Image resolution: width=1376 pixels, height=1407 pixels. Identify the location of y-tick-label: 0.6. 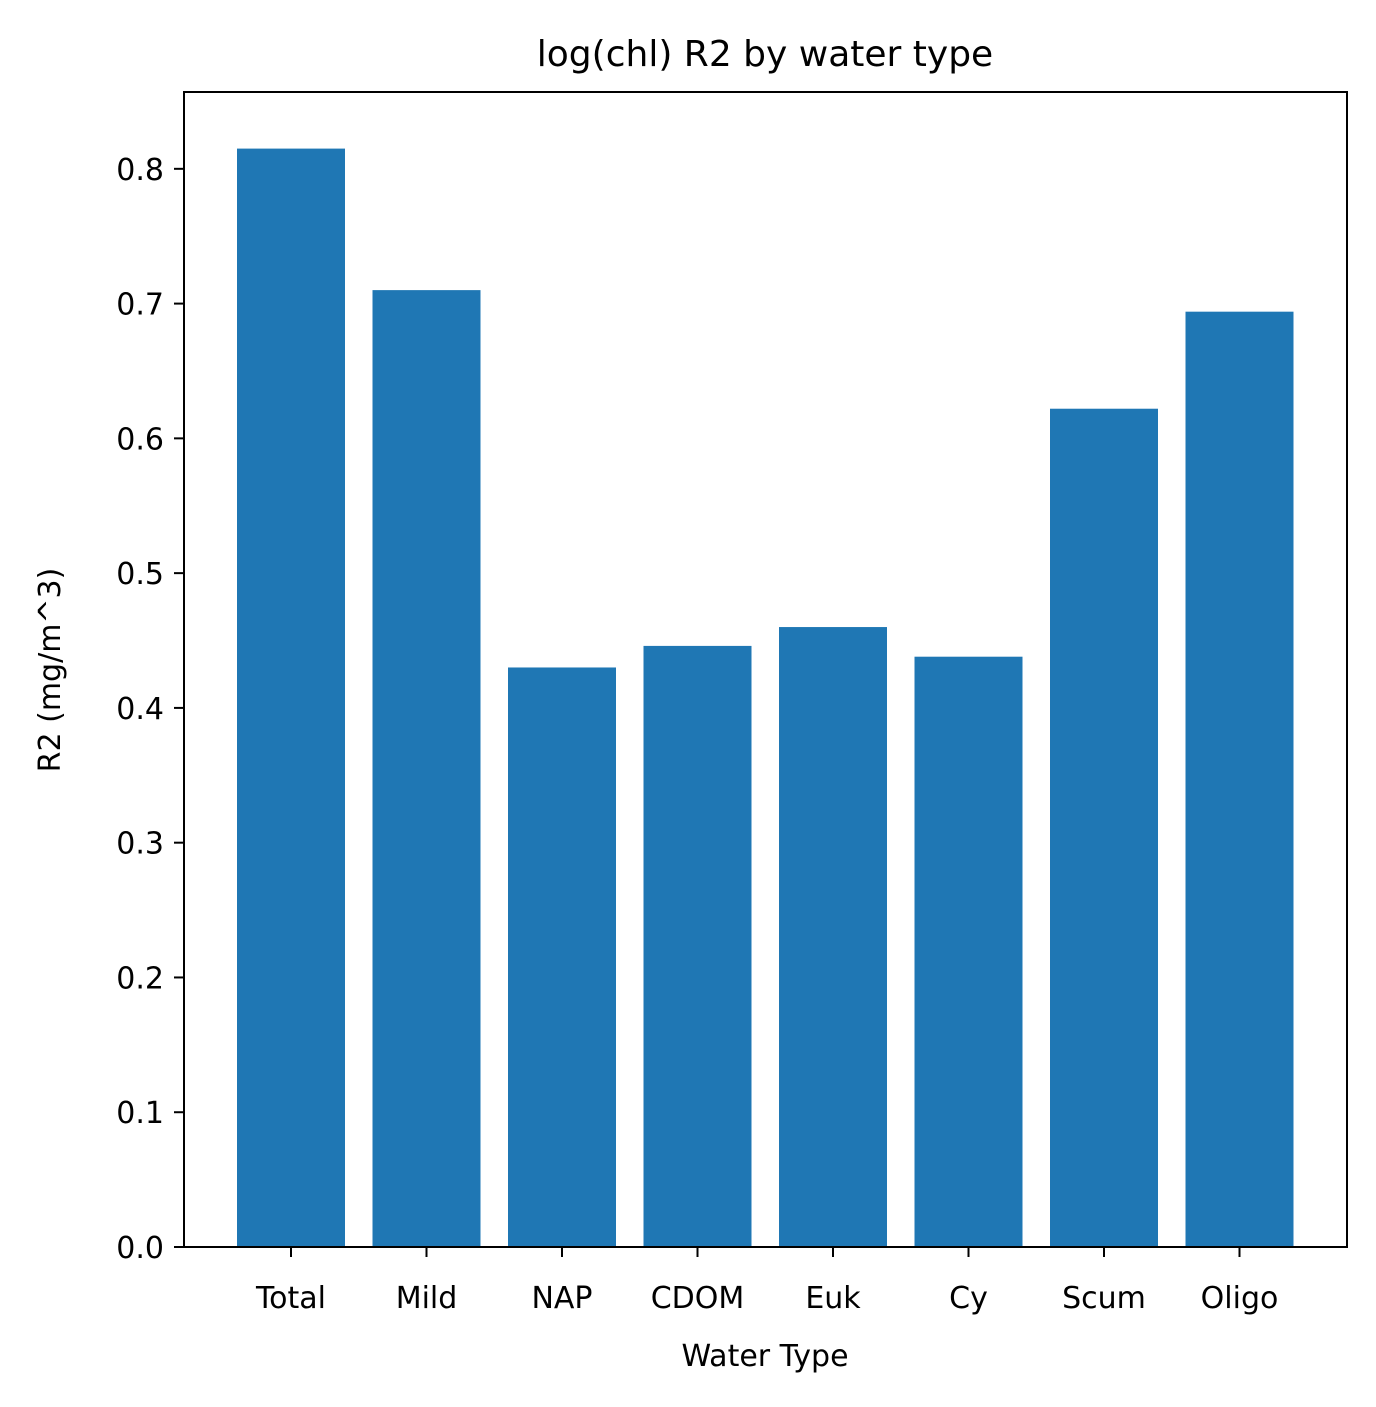
(140, 439).